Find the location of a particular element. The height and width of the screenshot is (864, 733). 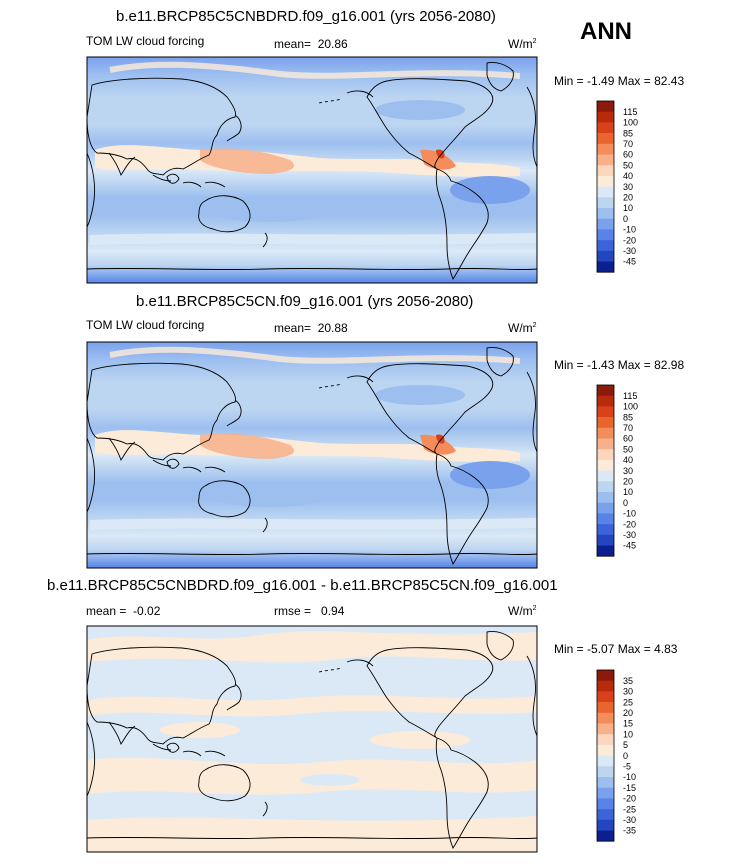

colorbar-3-label-0: 35 is located at coordinates (628, 681).